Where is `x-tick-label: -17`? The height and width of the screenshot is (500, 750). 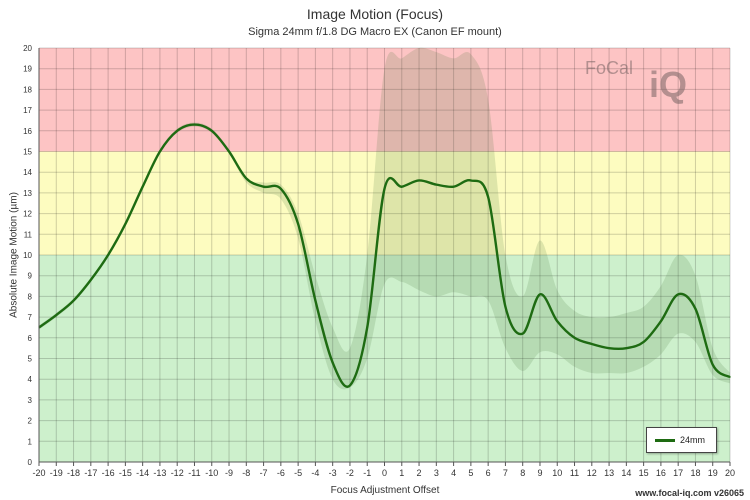
x-tick-label: -17 is located at coordinates (90, 473).